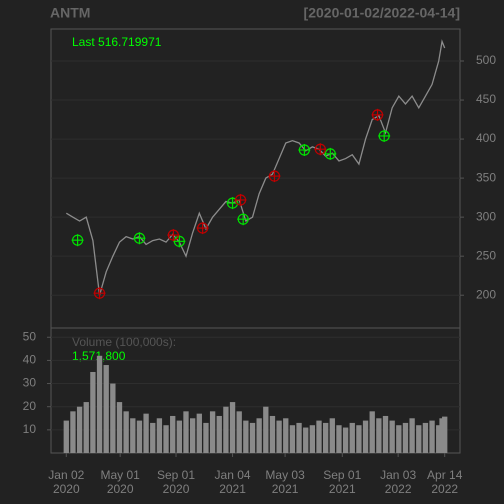  Describe the element at coordinates (30, 383) in the screenshot. I see `y-tick-label: 30` at that location.